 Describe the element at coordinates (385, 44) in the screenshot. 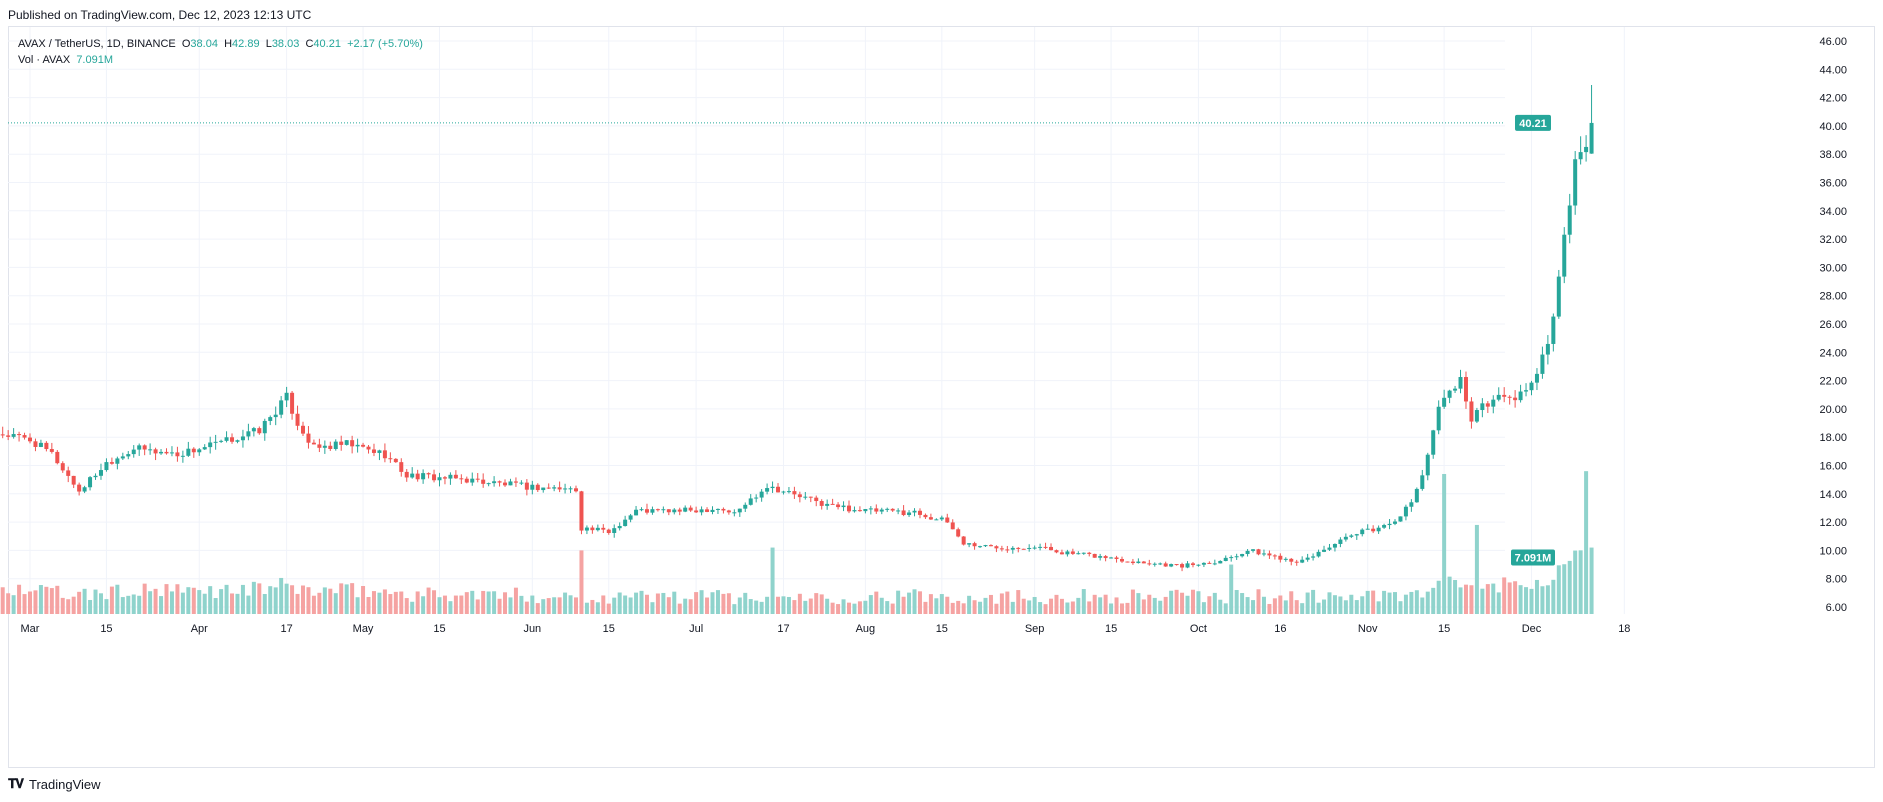

I see `change-value: +2.17 (+5.70%)` at that location.